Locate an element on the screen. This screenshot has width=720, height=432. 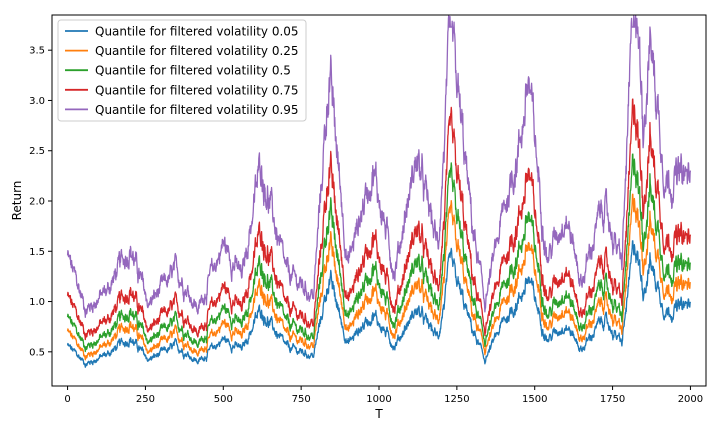
x-tick-label: 250 is located at coordinates (145, 399).